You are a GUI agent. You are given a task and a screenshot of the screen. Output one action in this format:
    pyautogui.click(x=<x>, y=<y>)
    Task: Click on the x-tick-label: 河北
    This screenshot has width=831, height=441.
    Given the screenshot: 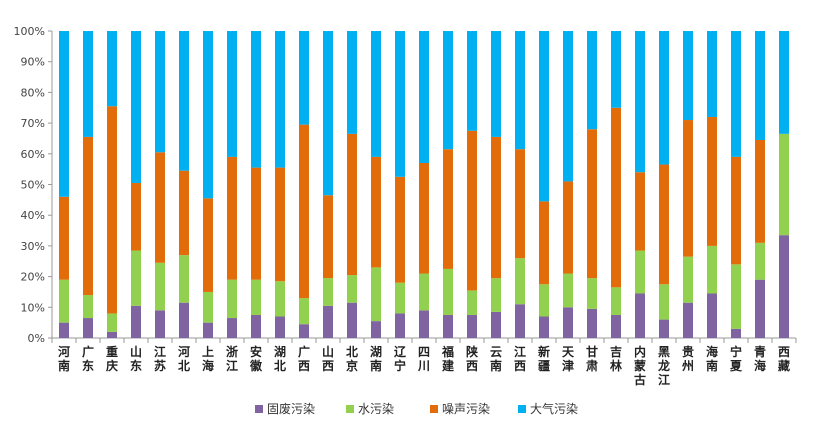 What is the action you would take?
    pyautogui.click(x=183, y=358)
    